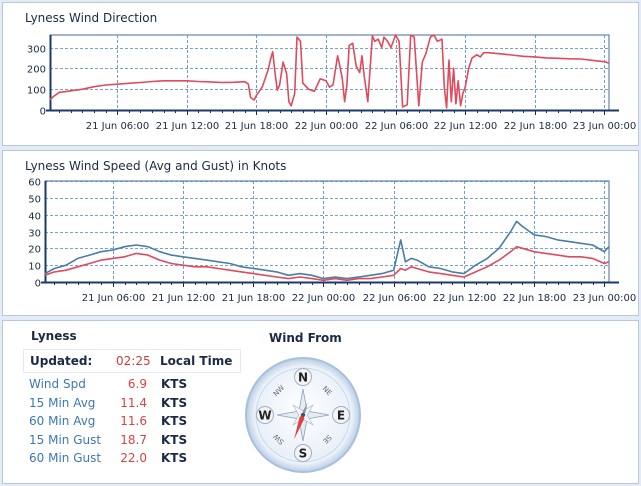 The width and height of the screenshot is (641, 486). What do you see at coordinates (61, 361) in the screenshot?
I see `updated-label: Updated:` at bounding box center [61, 361].